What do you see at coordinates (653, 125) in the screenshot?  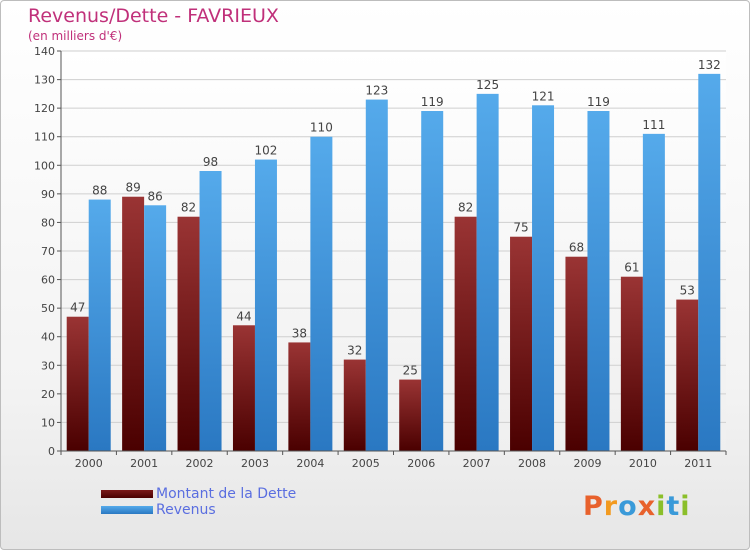 I see `data-label-revenue: 111` at bounding box center [653, 125].